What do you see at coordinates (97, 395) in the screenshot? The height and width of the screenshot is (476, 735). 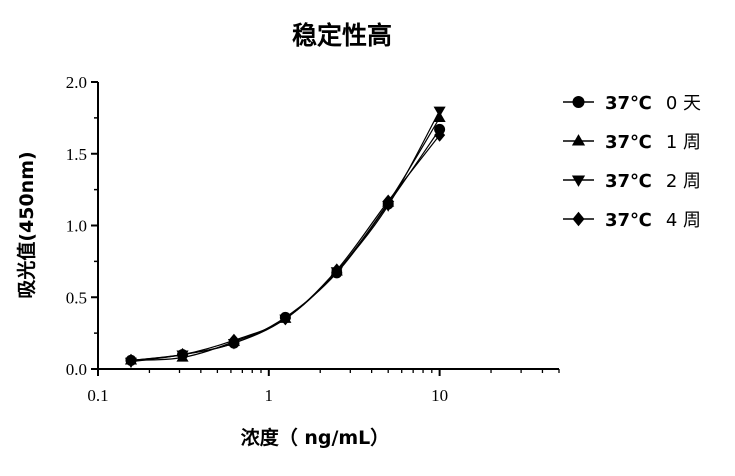 I see `x-tick-label: 0.1` at bounding box center [97, 395].